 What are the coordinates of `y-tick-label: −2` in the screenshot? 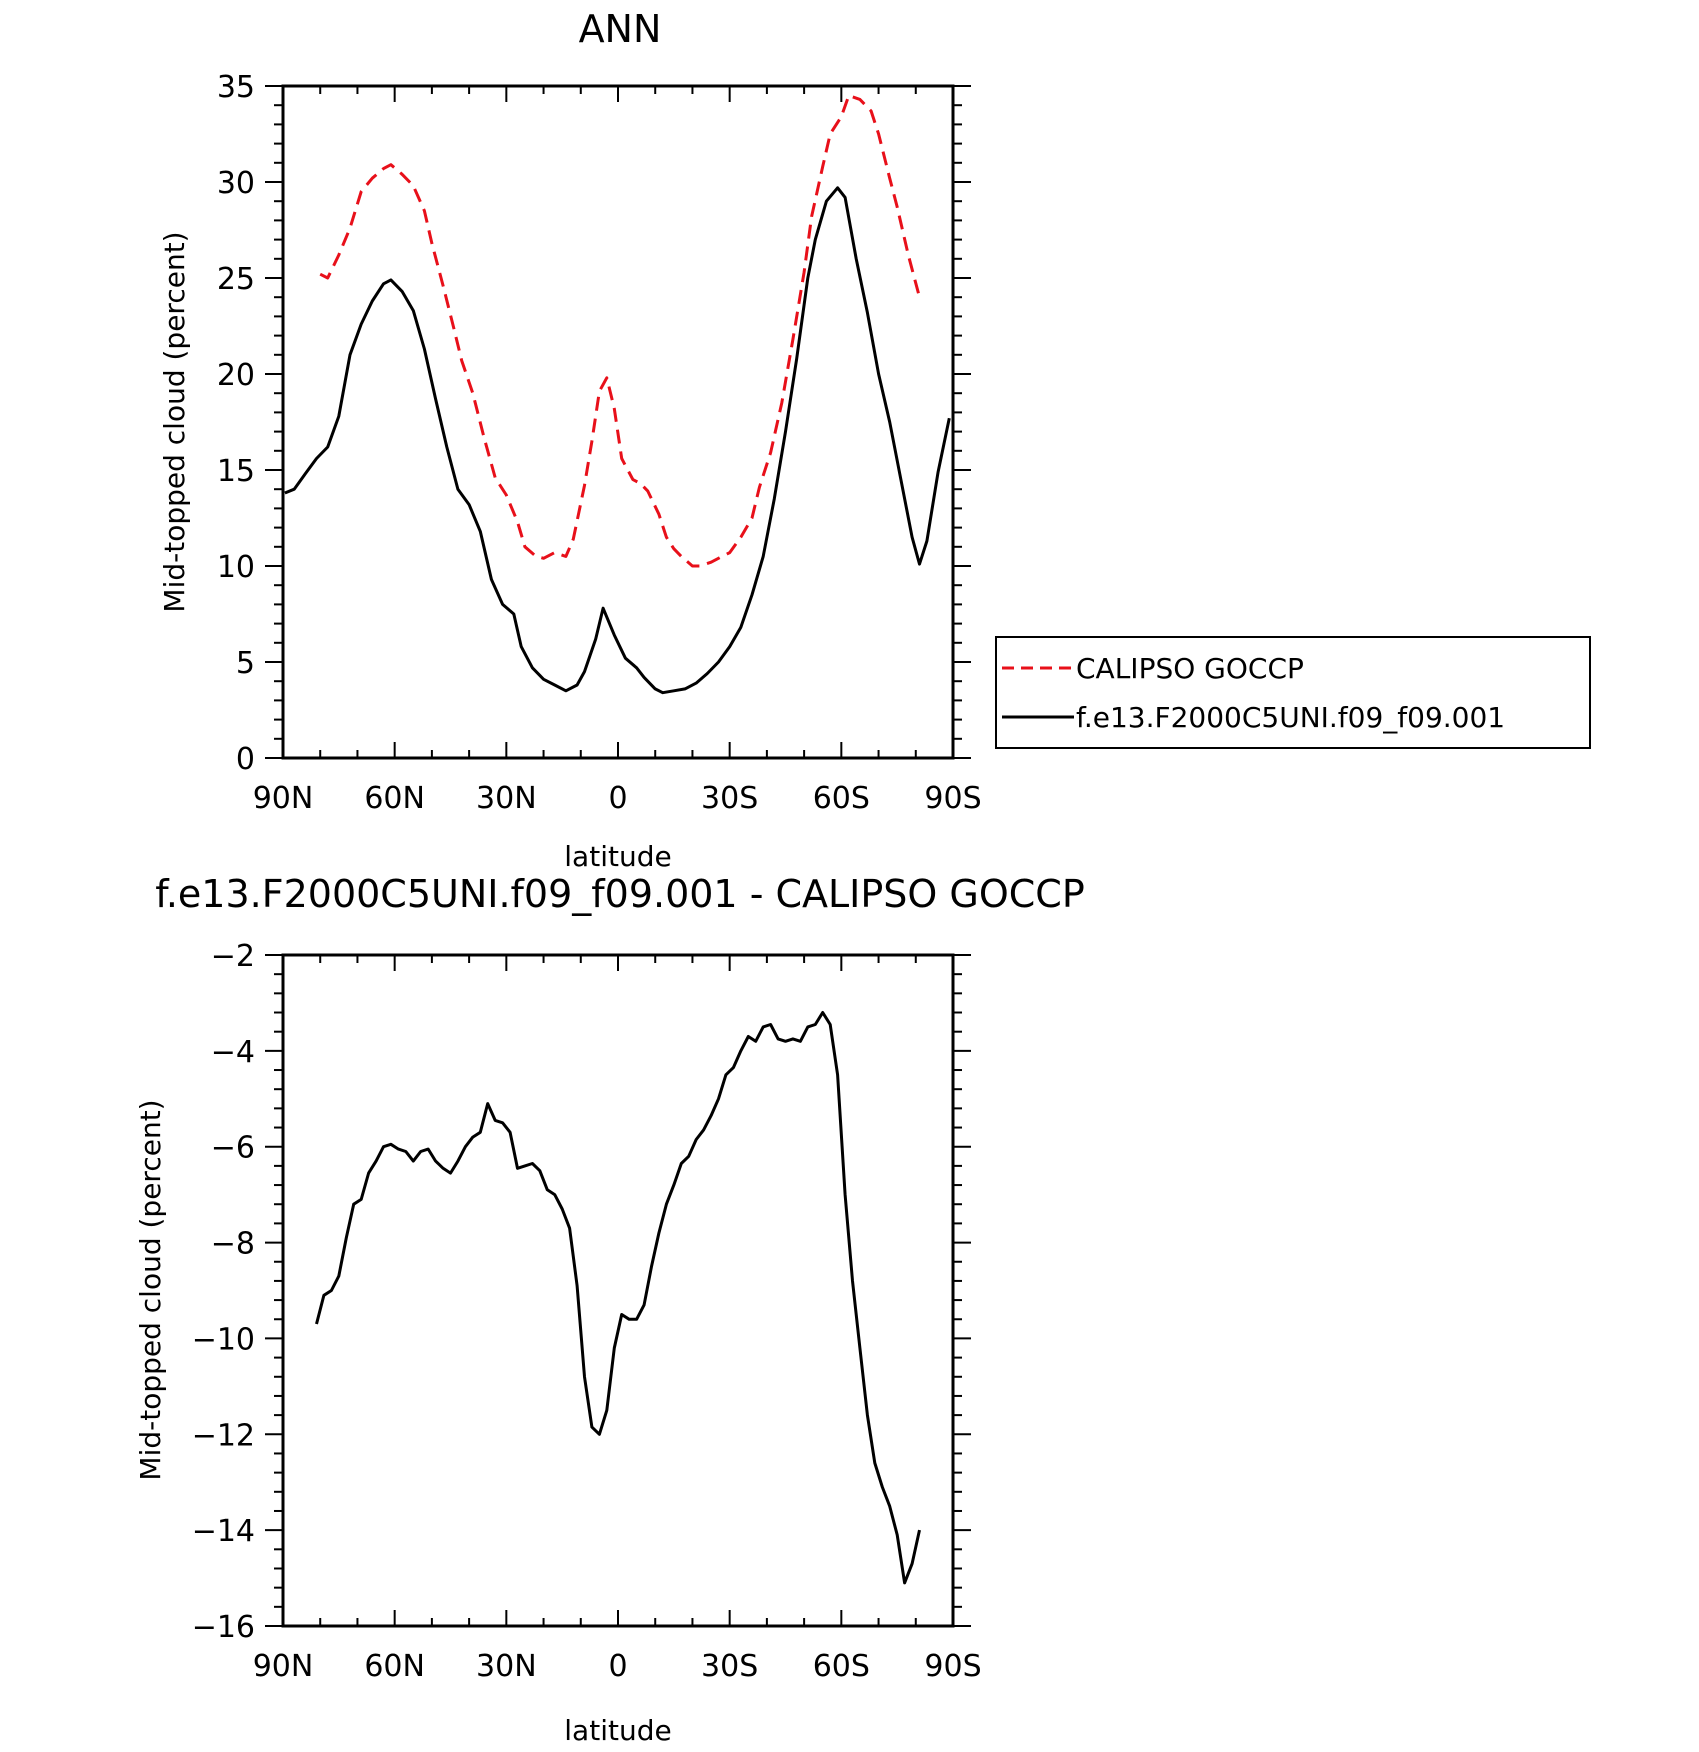 It's located at (233, 956).